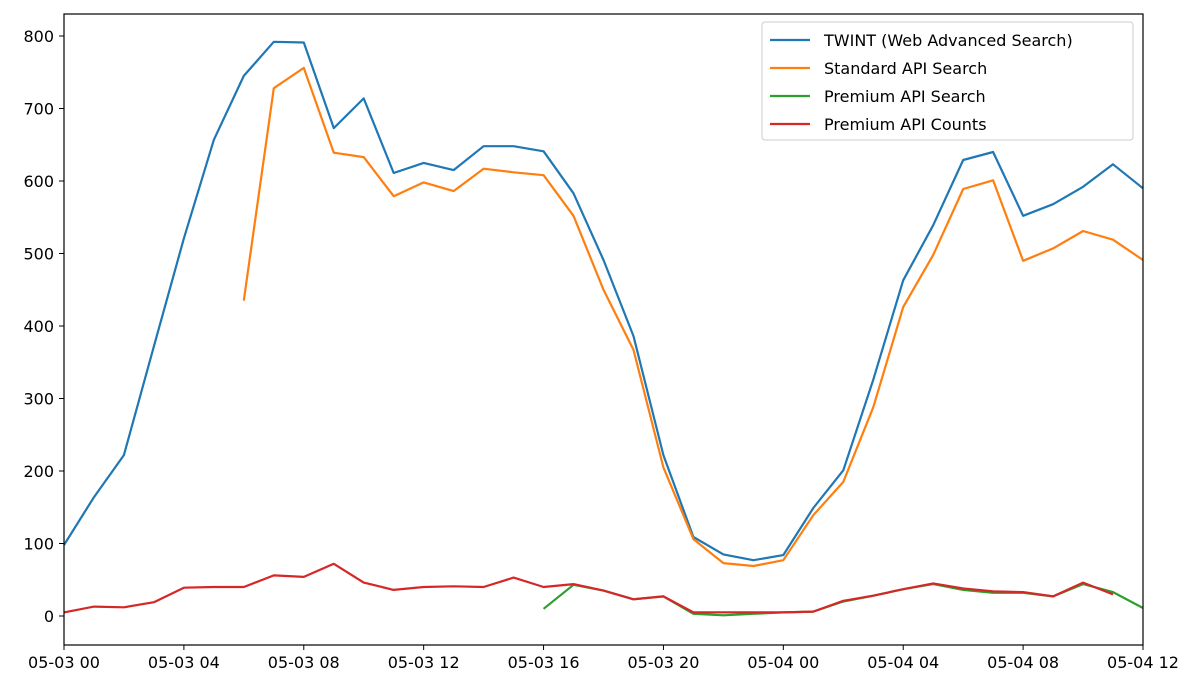 The image size is (1200, 694). I want to click on y-tick-label: 600, so click(38, 181).